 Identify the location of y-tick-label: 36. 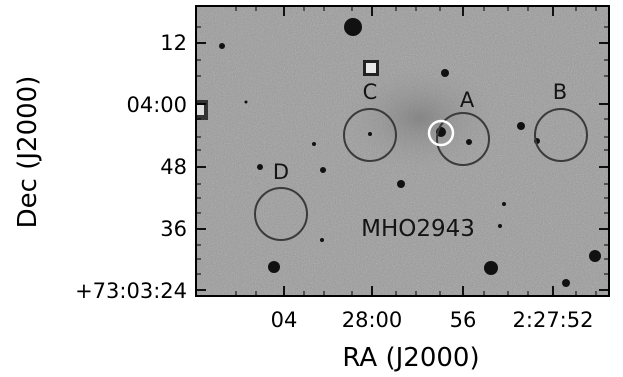
(173, 229).